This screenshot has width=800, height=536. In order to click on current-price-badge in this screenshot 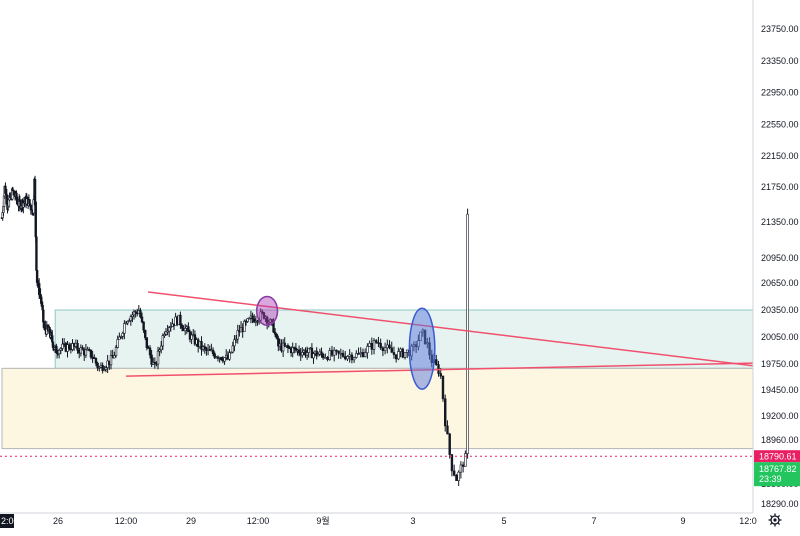, I will do `click(777, 456)`.